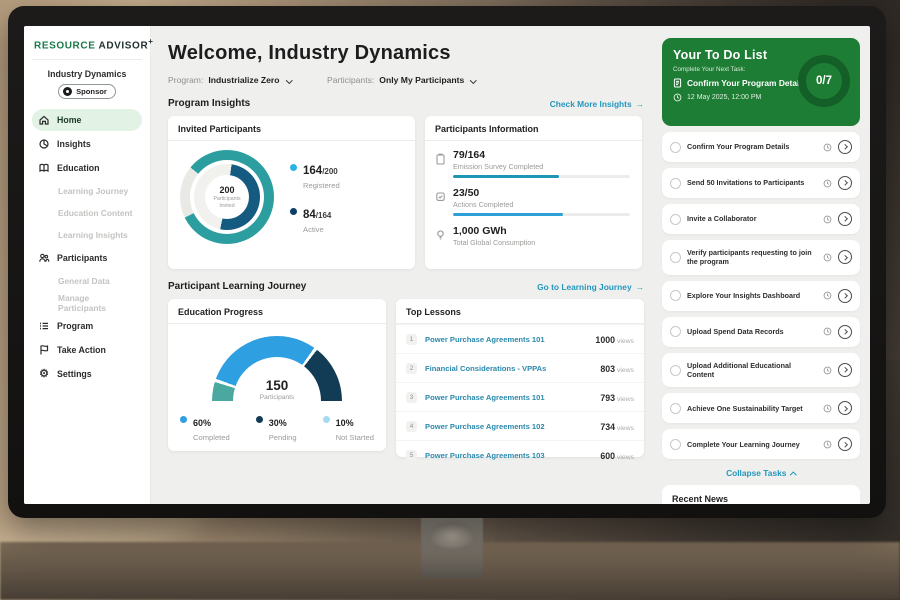 The width and height of the screenshot is (900, 600). I want to click on card-title: Top Lessons, so click(520, 311).